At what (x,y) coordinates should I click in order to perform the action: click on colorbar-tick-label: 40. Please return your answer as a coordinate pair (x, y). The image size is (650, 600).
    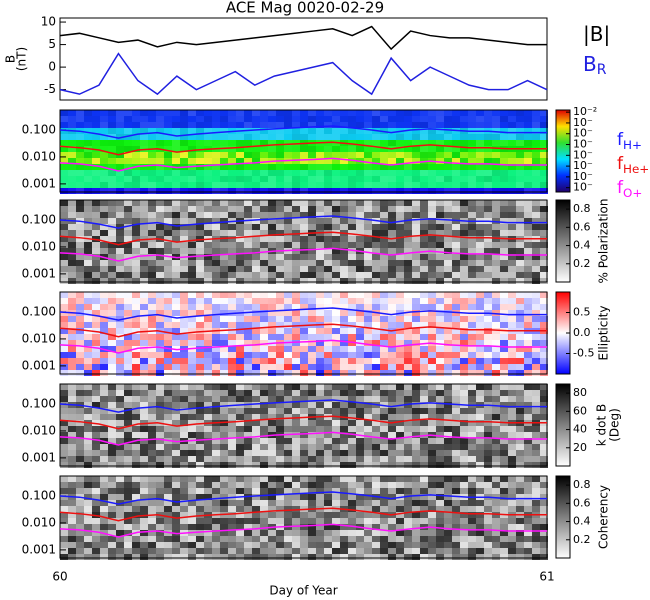
    Looking at the image, I should click on (580, 429).